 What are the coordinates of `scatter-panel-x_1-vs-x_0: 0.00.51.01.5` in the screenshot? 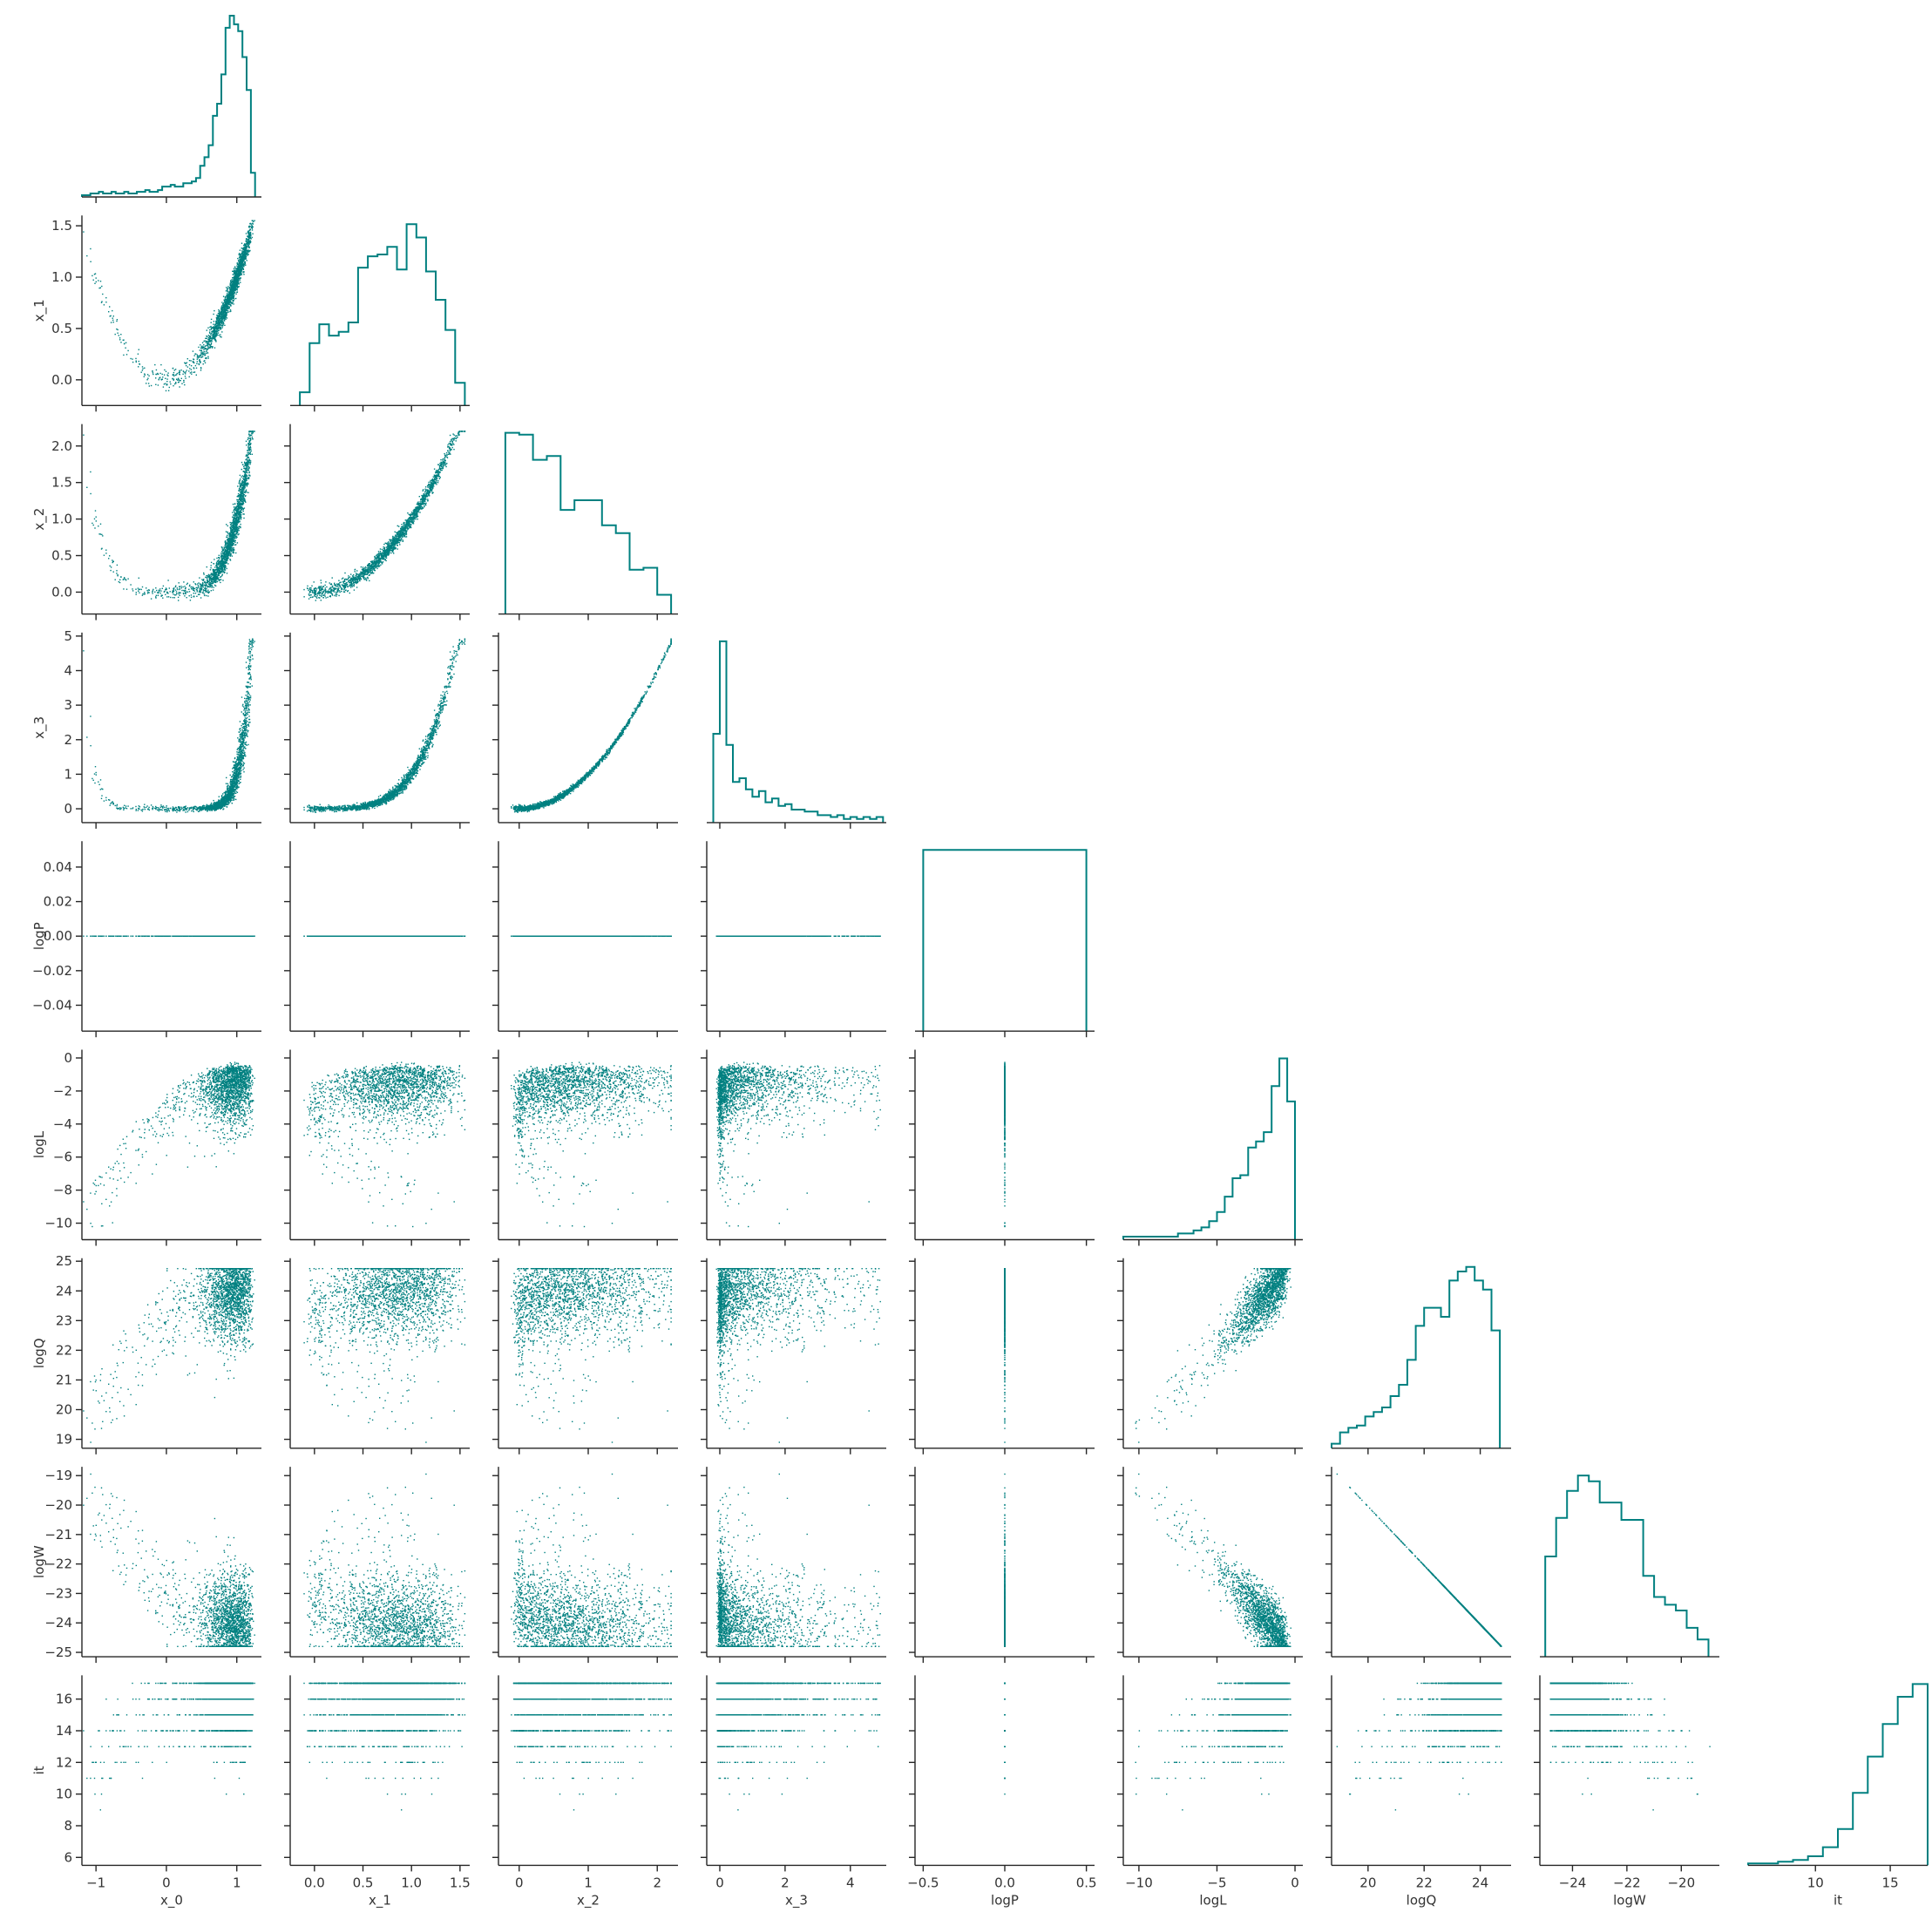 It's located at (156, 313).